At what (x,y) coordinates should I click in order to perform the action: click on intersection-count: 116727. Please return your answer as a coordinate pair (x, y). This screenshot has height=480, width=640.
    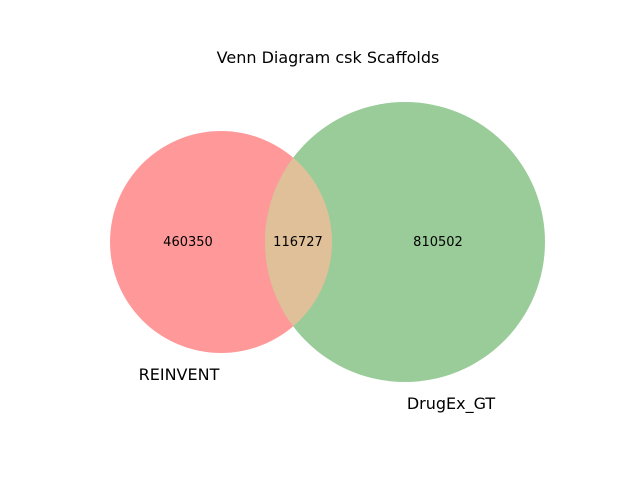
    Looking at the image, I should click on (298, 242).